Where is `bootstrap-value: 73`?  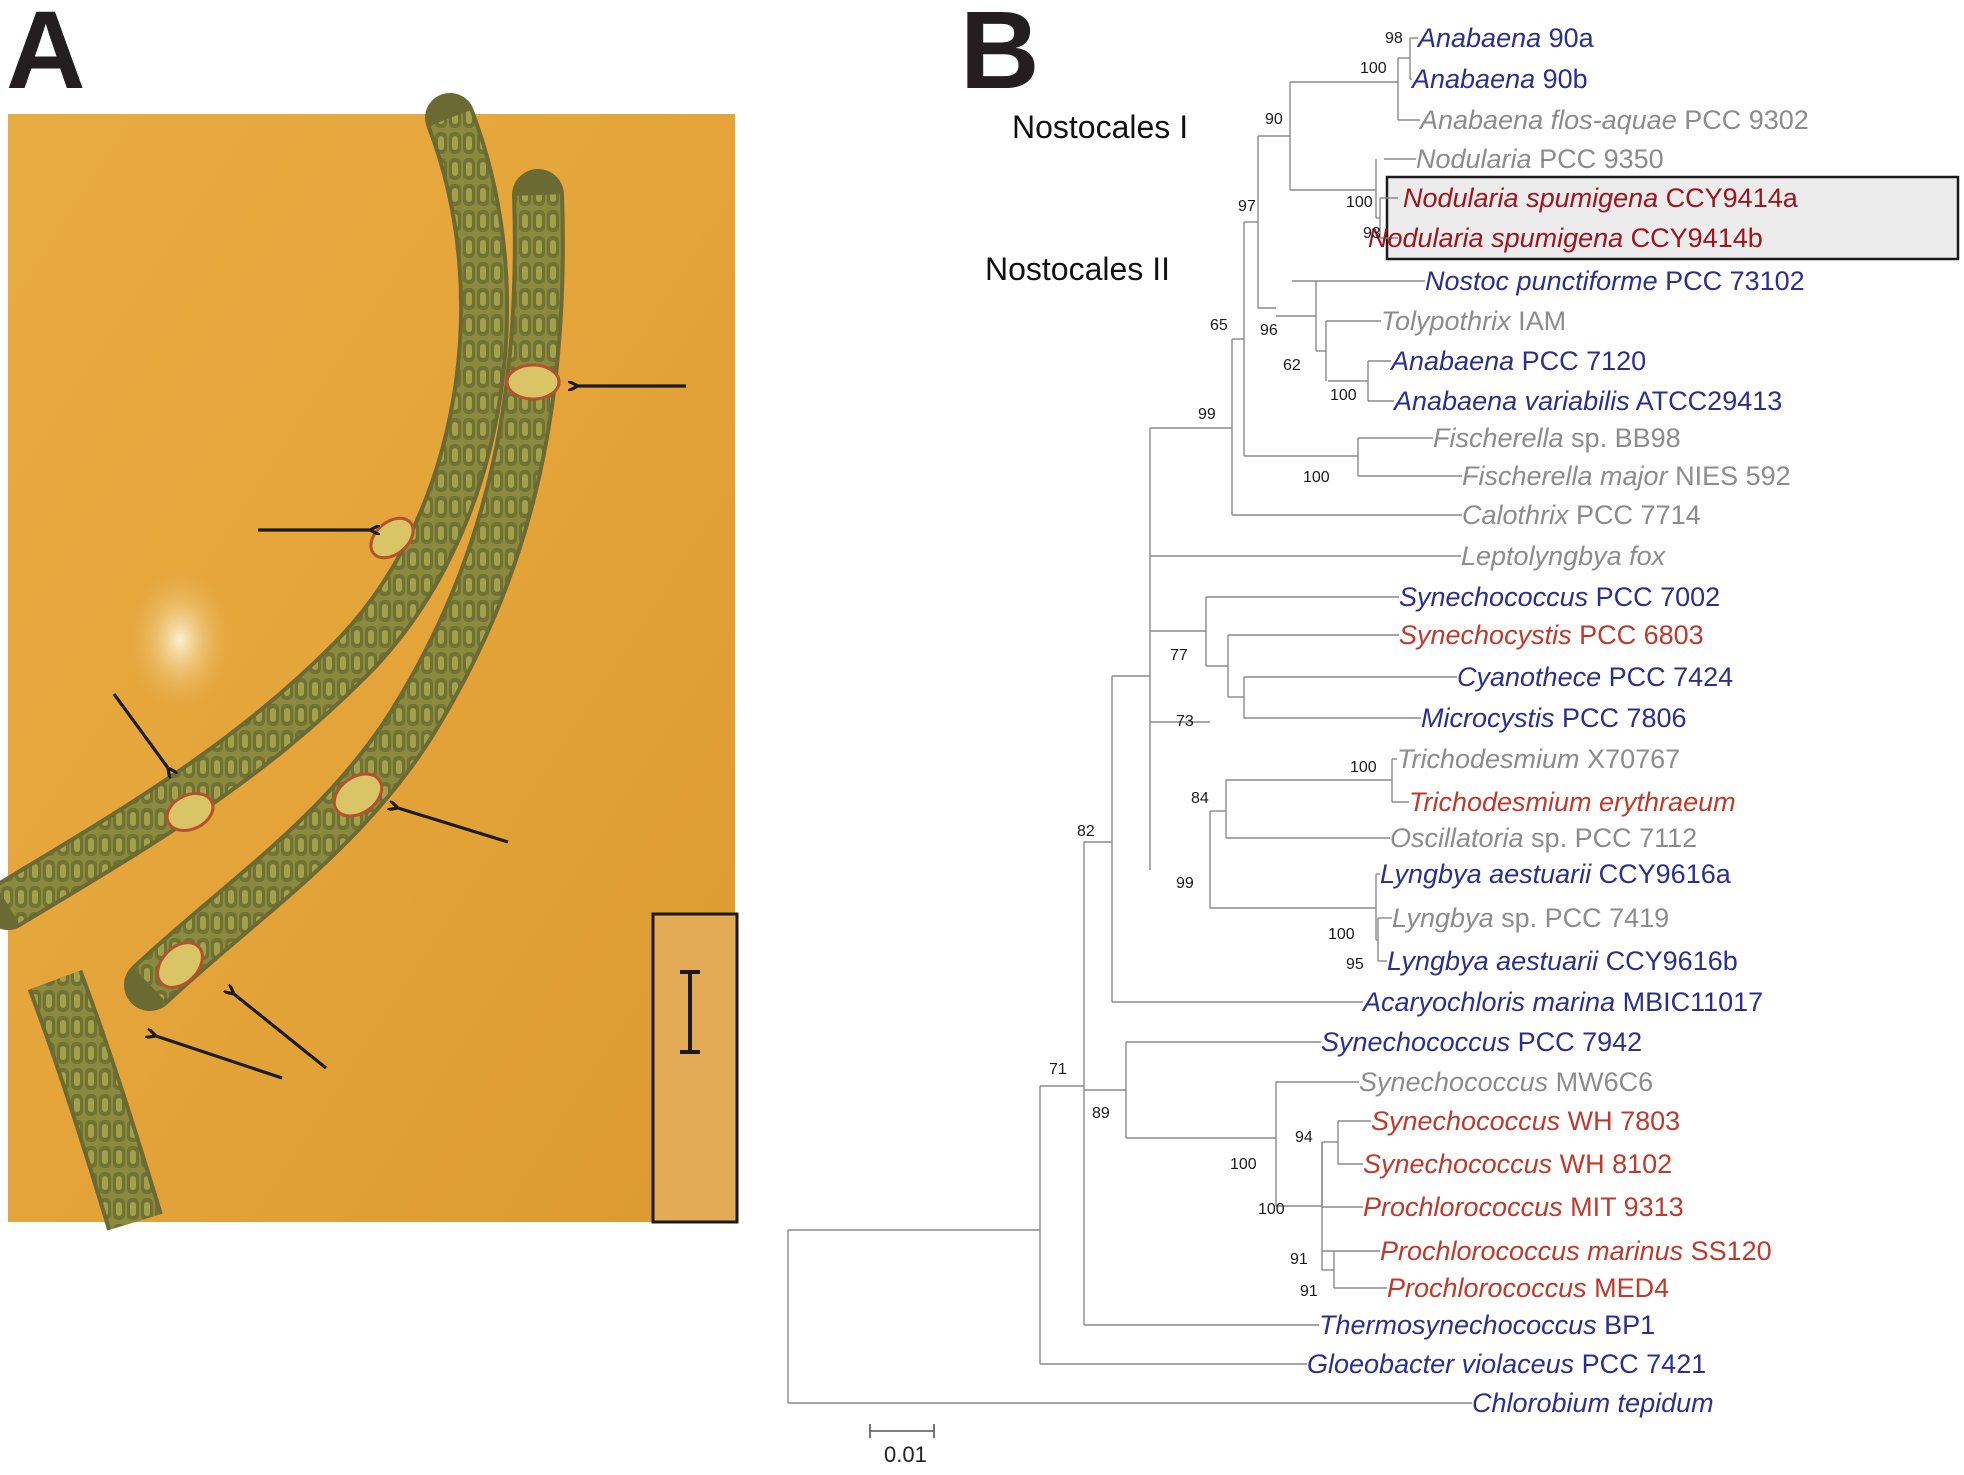 bootstrap-value: 73 is located at coordinates (1185, 721).